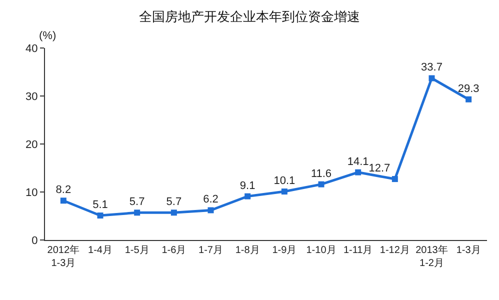 The height and width of the screenshot is (300, 499). Describe the element at coordinates (63, 256) in the screenshot. I see `x-tick-label: 2012年 1-3月` at that location.